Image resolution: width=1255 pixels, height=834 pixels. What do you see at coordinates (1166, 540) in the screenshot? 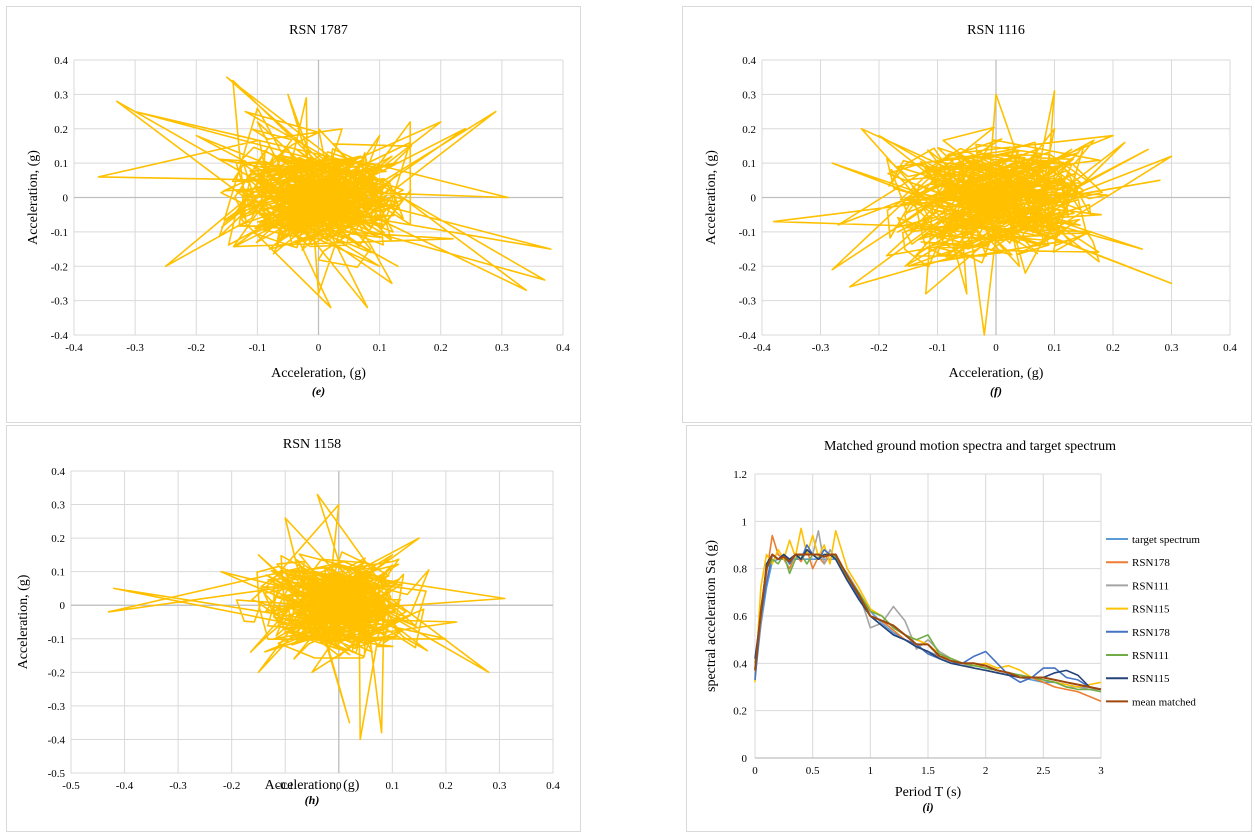
I see `legend-label: target spectrum` at bounding box center [1166, 540].